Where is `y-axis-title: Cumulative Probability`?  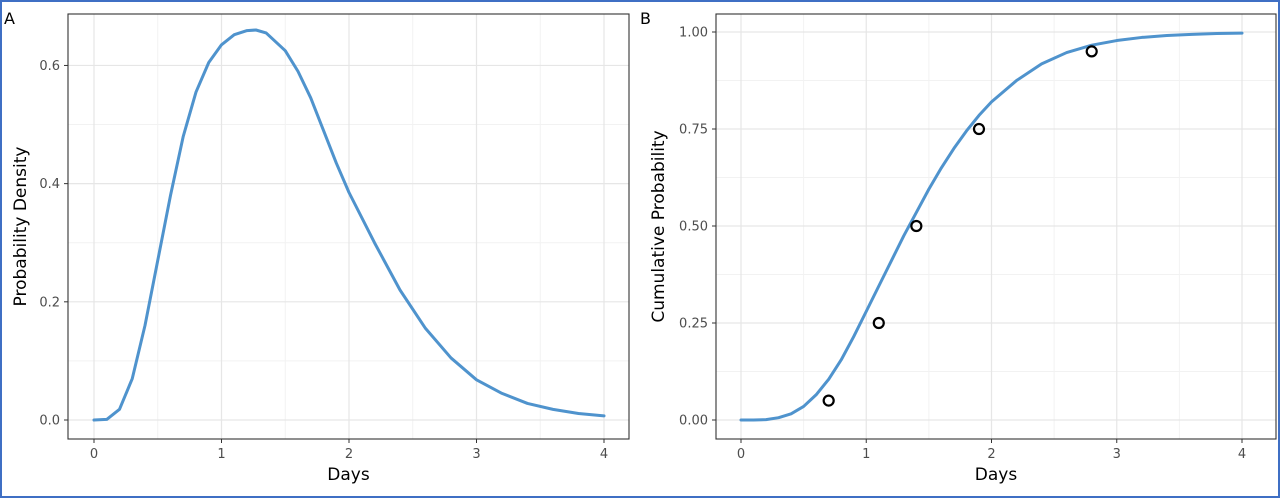 y-axis-title: Cumulative Probability is located at coordinates (659, 226).